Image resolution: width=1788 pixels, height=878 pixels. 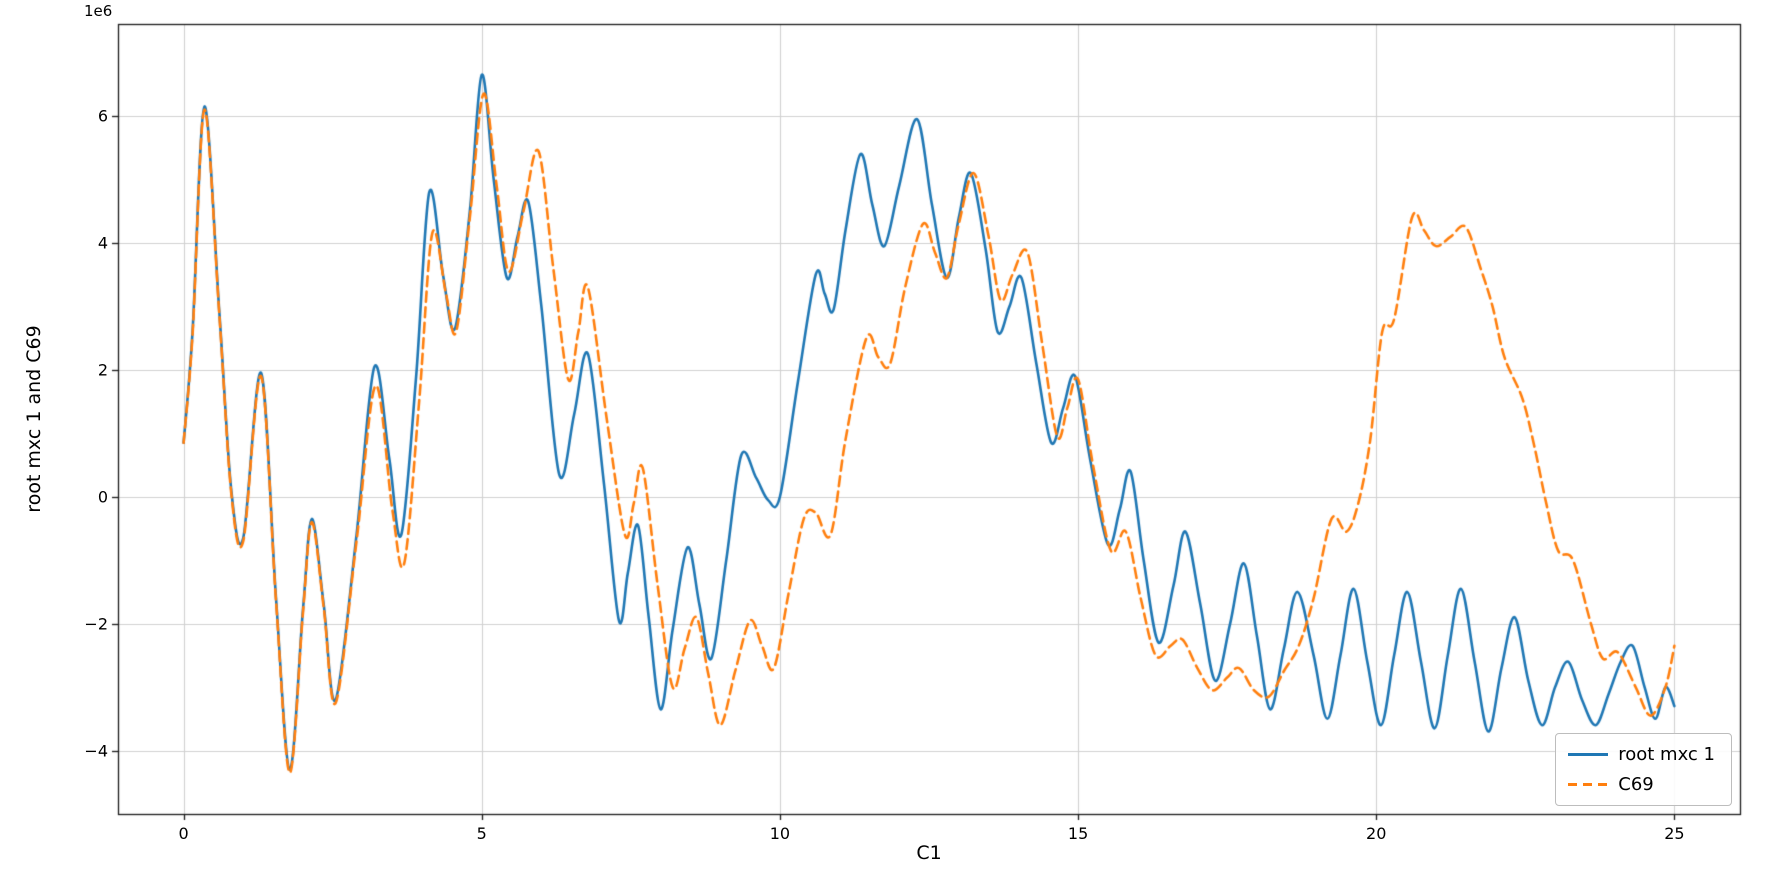 I want to click on y-tick-label: −2, so click(x=96, y=624).